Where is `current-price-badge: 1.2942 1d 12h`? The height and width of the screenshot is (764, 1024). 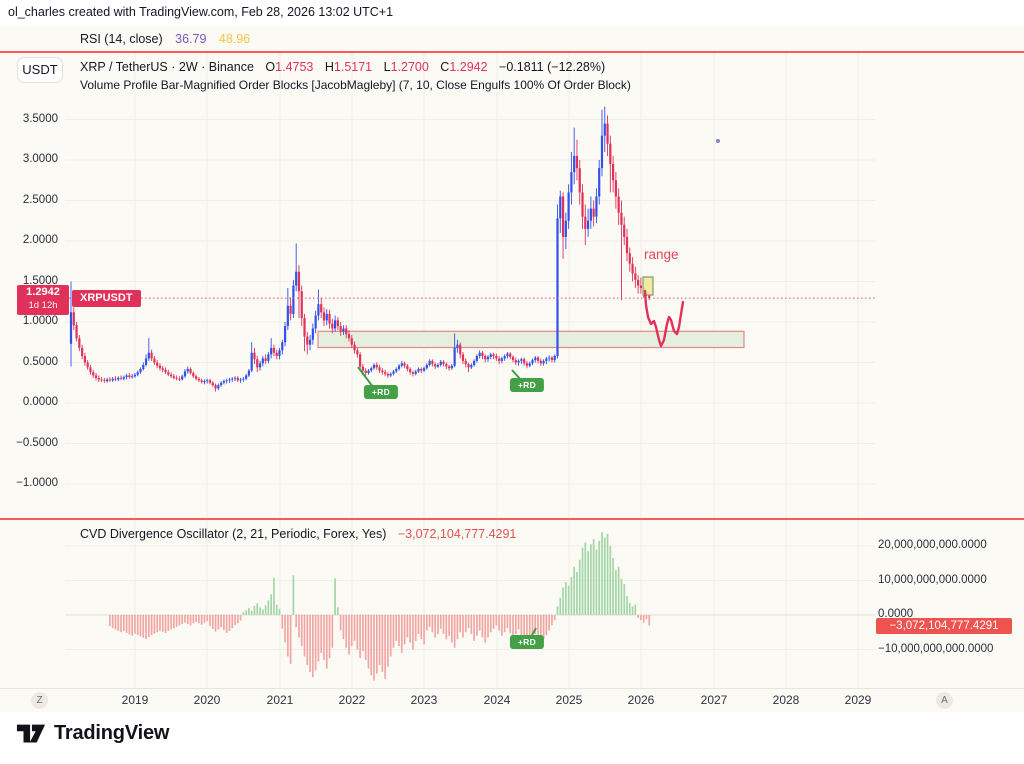
current-price-badge: 1.2942 1d 12h is located at coordinates (43, 300).